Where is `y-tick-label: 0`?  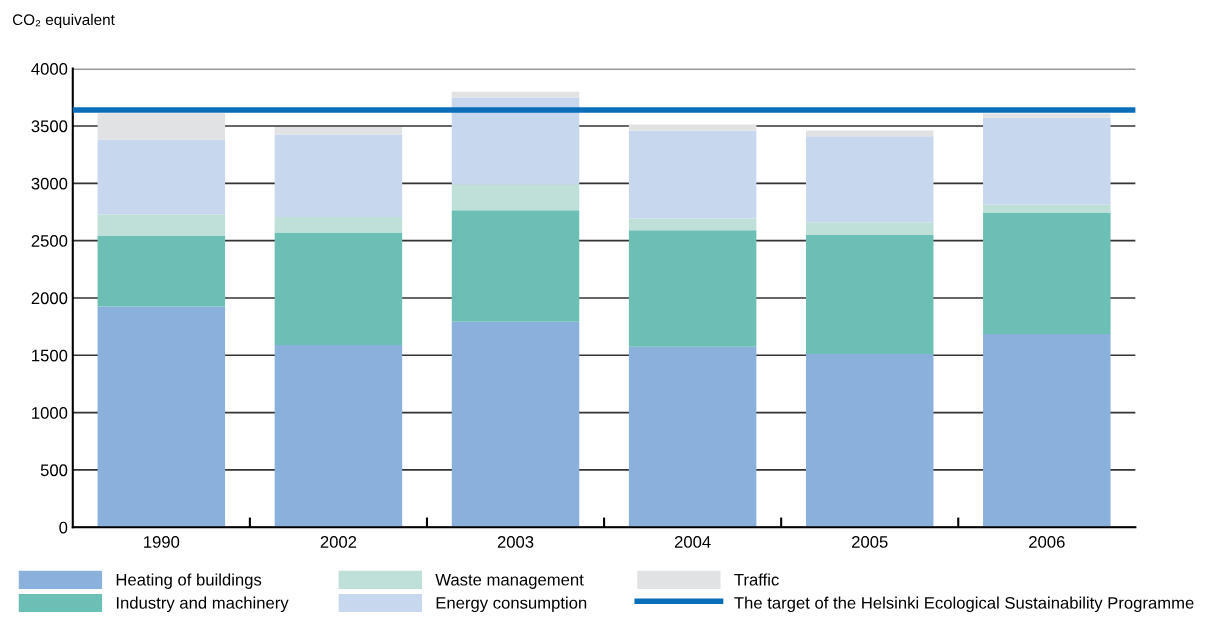
y-tick-label: 0 is located at coordinates (63, 527).